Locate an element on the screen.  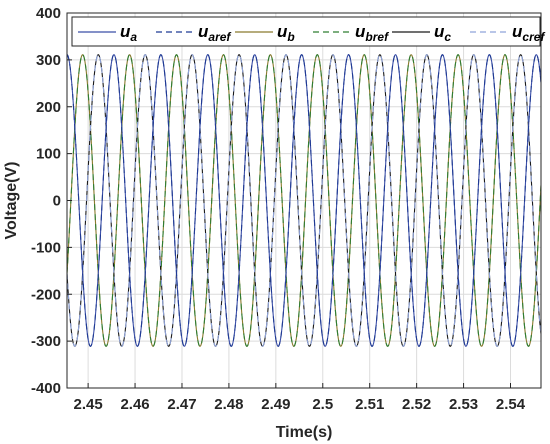
legend-box is located at coordinates (306, 31).